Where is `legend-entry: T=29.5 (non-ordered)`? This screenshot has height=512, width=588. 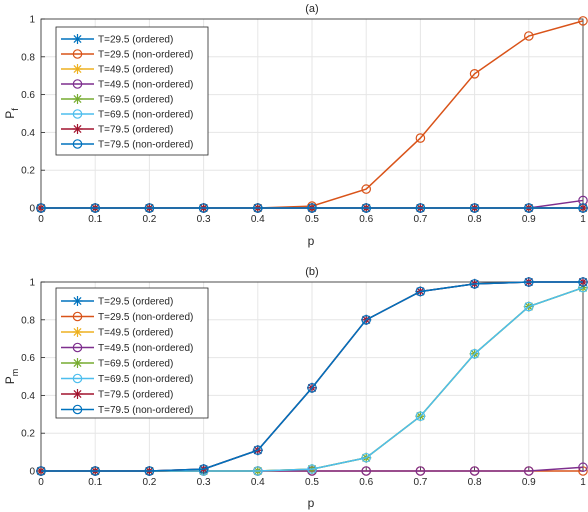 legend-entry: T=29.5 (non-ordered) is located at coordinates (127, 317).